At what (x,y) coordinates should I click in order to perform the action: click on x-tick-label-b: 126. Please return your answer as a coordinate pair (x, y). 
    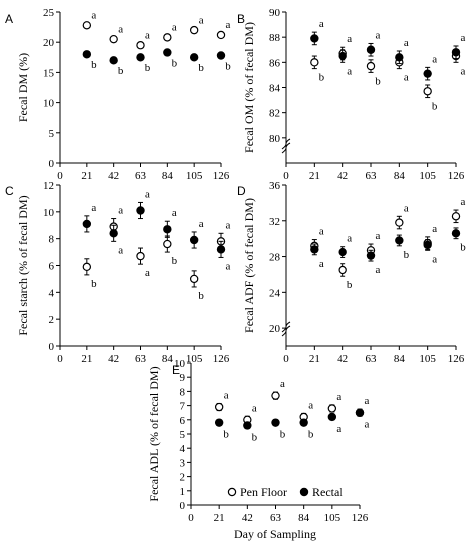
    Looking at the image, I should click on (456, 176).